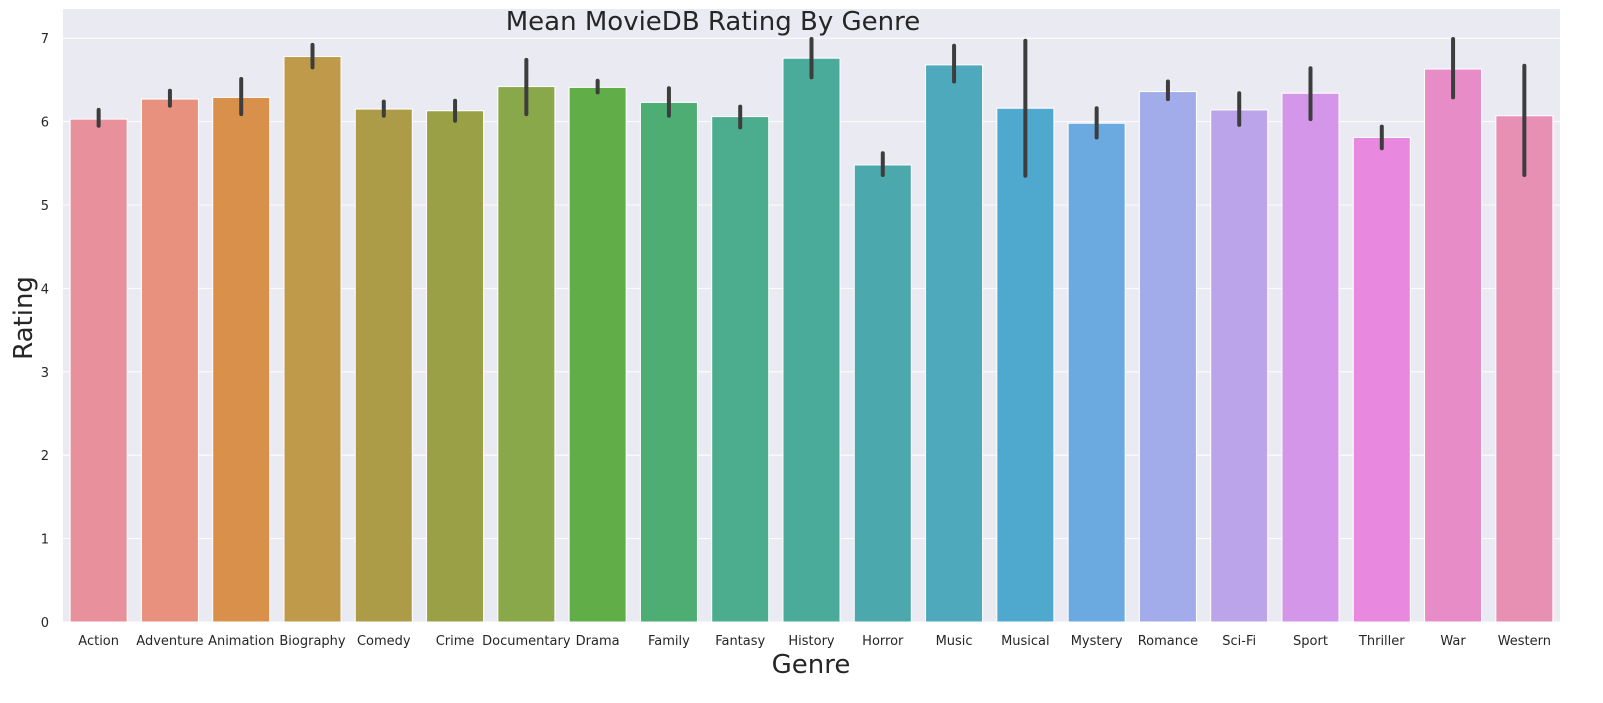  I want to click on y-tick-label: 0, so click(45, 623).